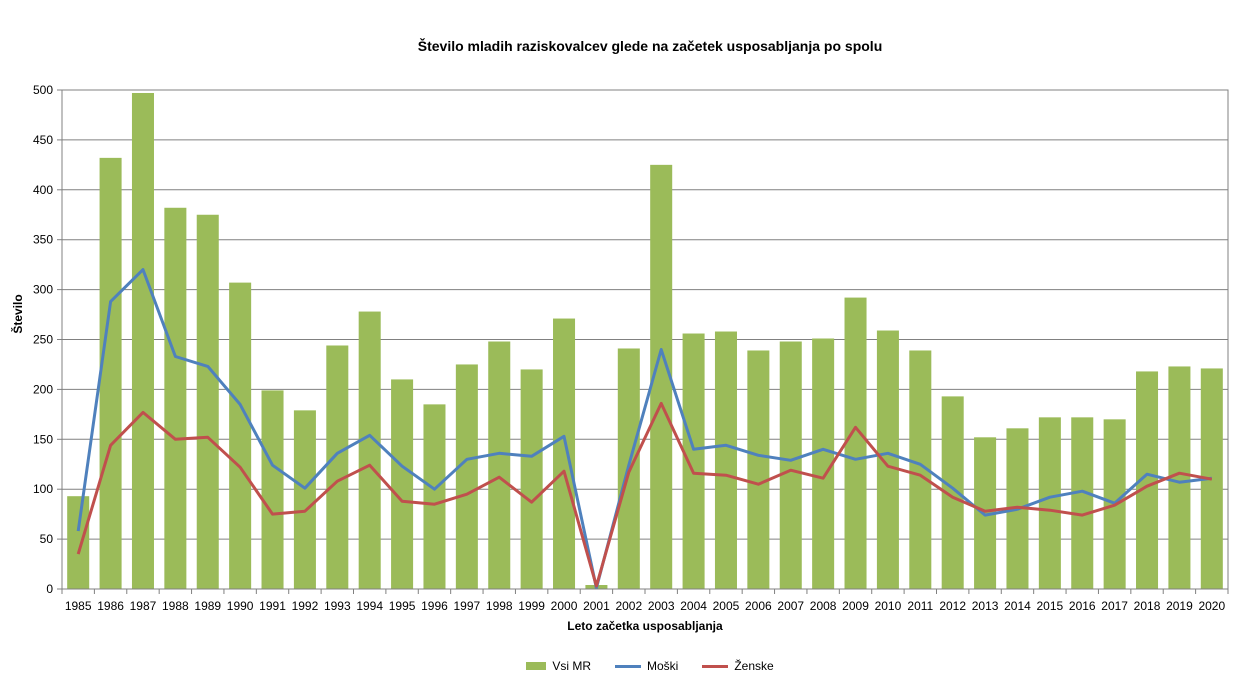 The image size is (1235, 687). Describe the element at coordinates (628, 606) in the screenshot. I see `x-tick-label: 2002` at that location.